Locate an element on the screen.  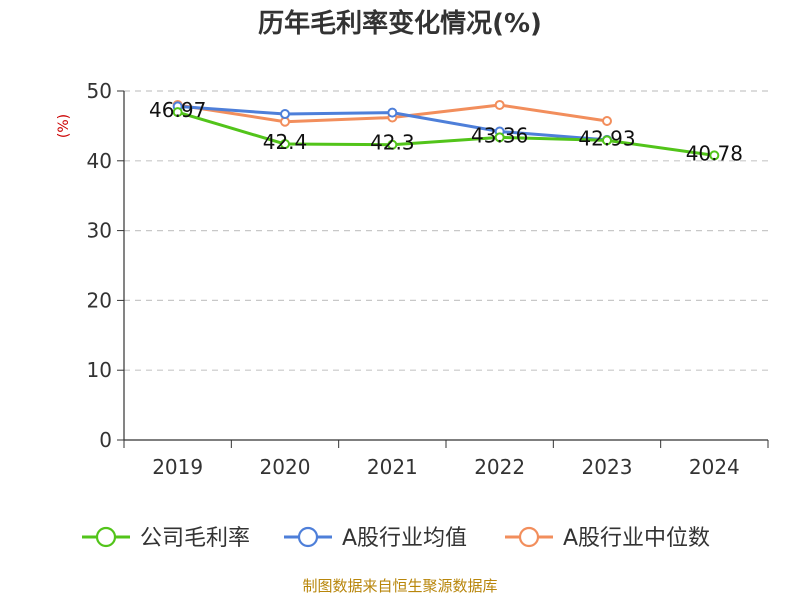
point-A股行业均值-2020 is located at coordinates (285, 114).